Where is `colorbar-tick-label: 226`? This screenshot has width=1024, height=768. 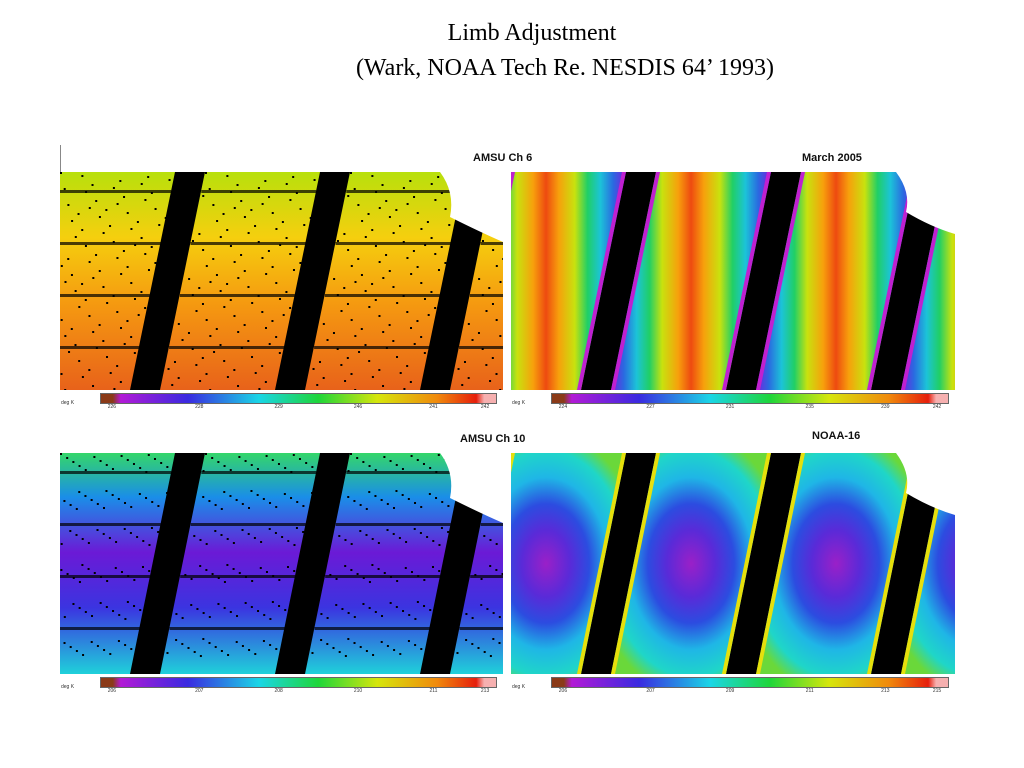 colorbar-tick-label: 226 is located at coordinates (112, 407).